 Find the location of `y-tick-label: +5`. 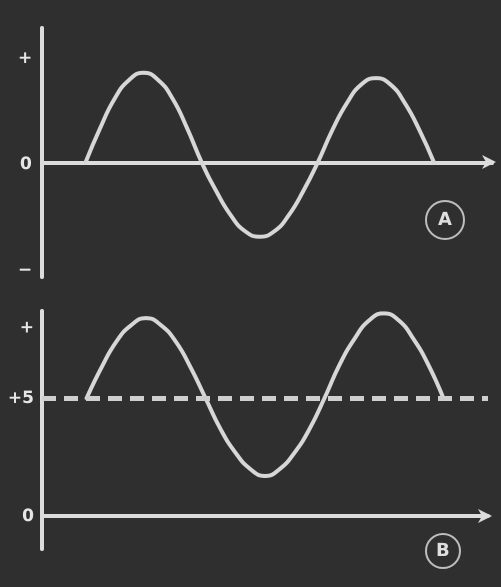

y-tick-label: +5 is located at coordinates (21, 398).